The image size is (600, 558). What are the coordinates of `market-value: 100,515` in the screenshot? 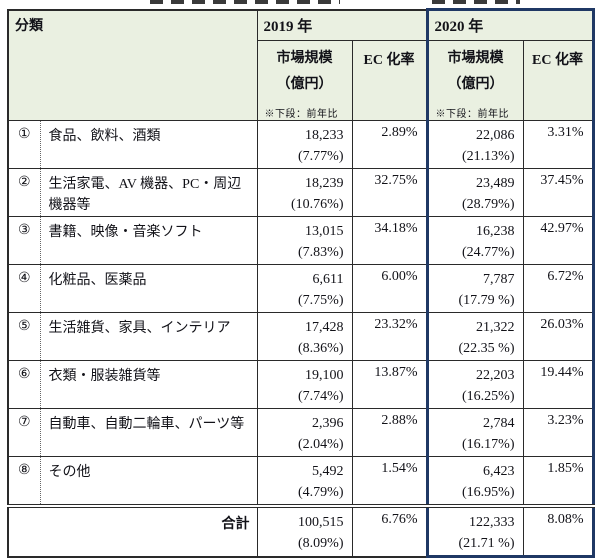 It's located at (321, 522).